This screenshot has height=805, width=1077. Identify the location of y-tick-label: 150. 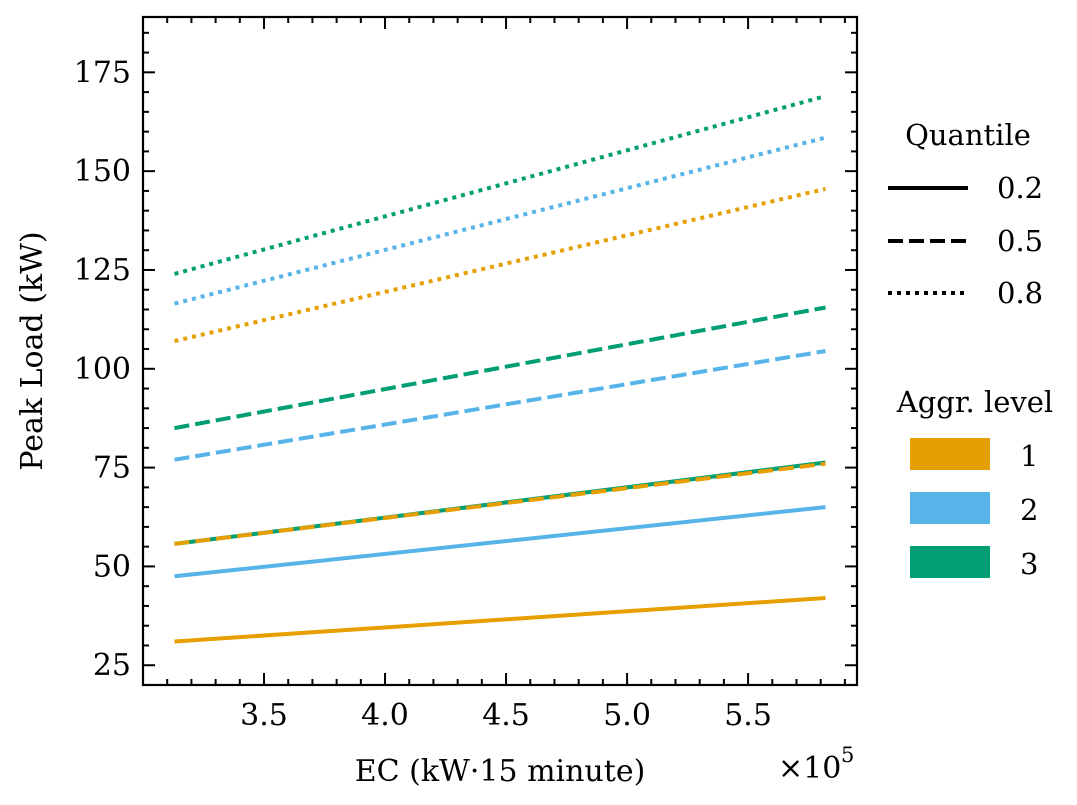
(102, 171).